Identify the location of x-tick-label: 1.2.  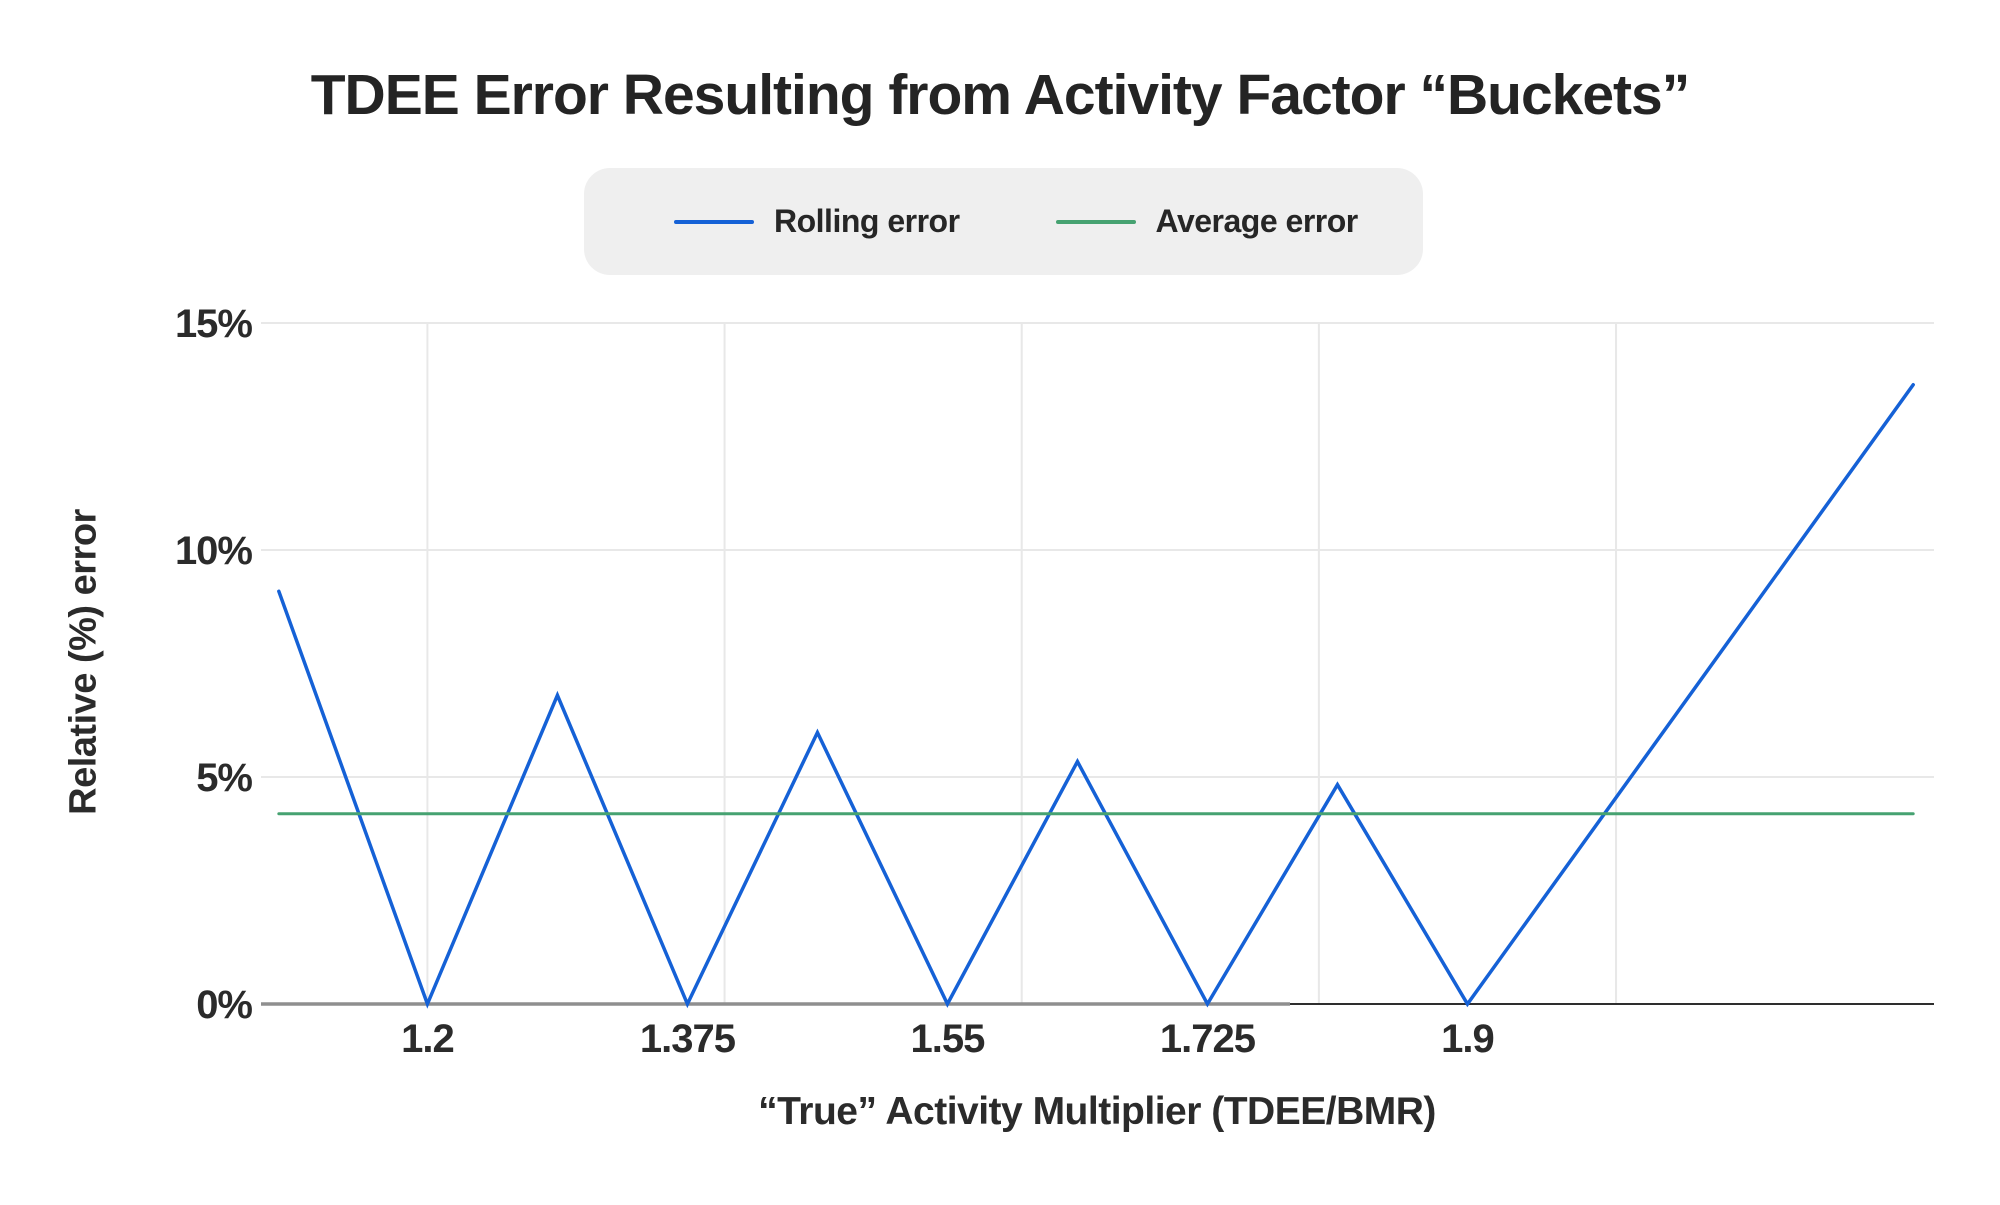
(427, 1039).